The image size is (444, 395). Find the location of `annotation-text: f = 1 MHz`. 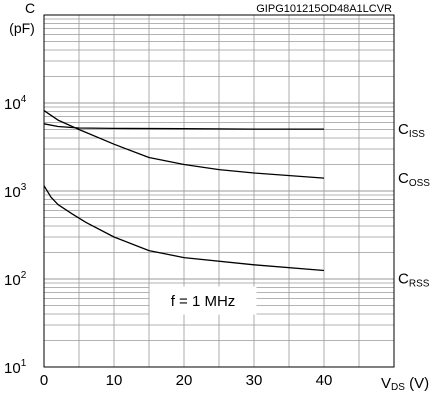

annotation-text: f = 1 MHz is located at coordinates (203, 301).